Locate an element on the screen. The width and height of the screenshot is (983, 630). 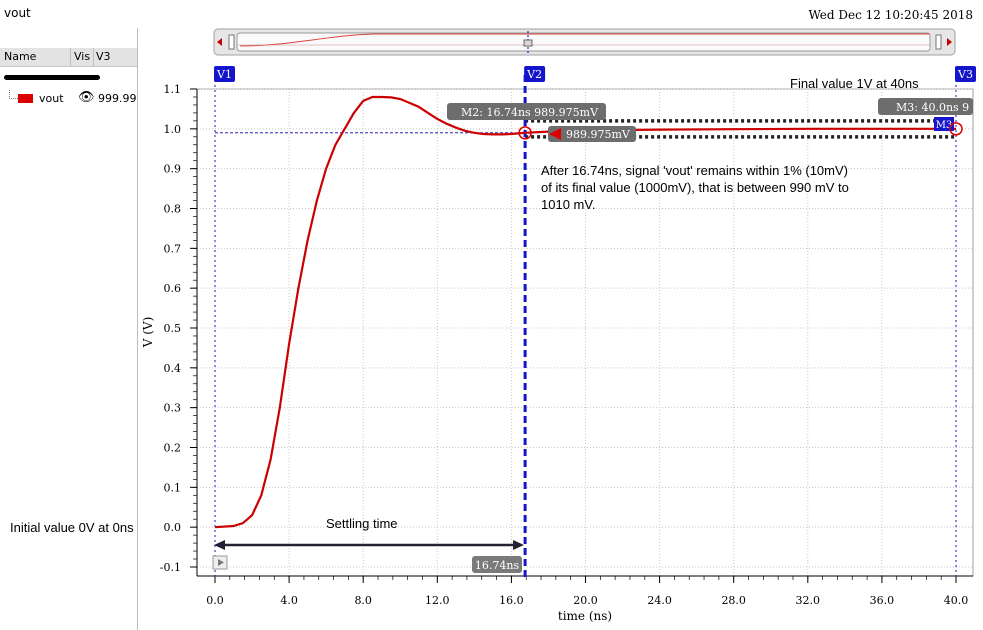
scroll-thumb-icon is located at coordinates (528, 43).